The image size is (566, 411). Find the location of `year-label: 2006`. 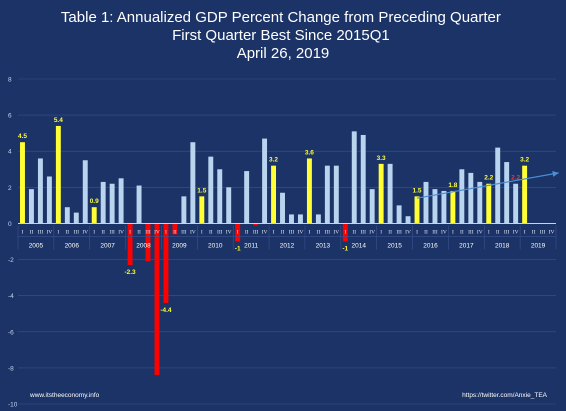

year-label: 2006 is located at coordinates (72, 245).